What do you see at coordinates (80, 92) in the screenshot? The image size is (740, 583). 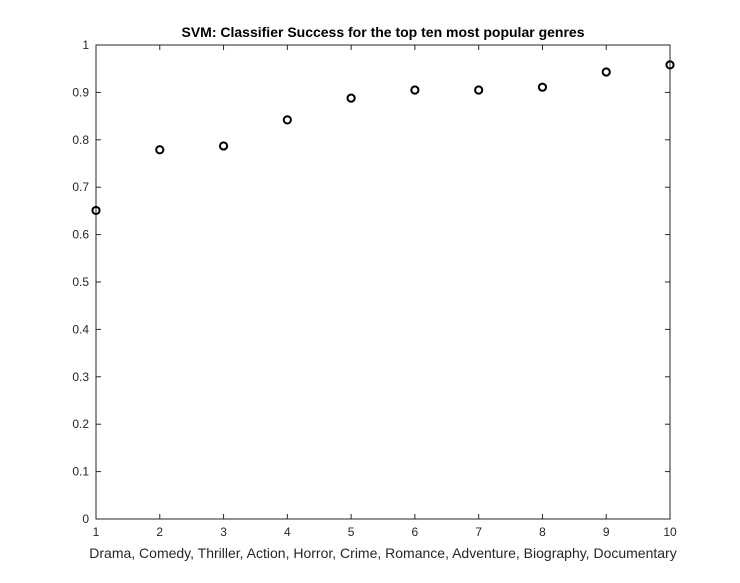 I see `y-tick-label: 0.9` at bounding box center [80, 92].